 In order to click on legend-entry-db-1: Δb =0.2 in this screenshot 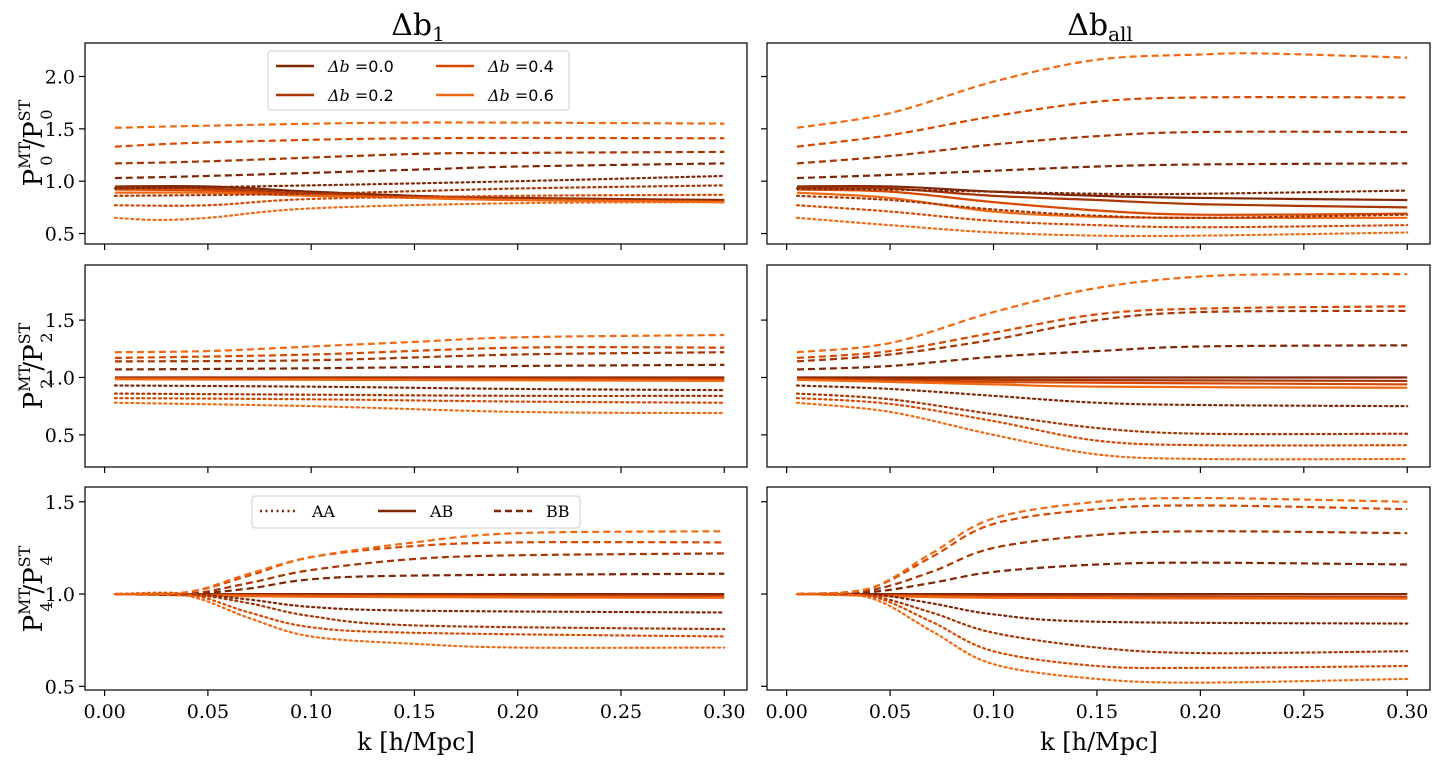, I will do `click(335, 95)`.